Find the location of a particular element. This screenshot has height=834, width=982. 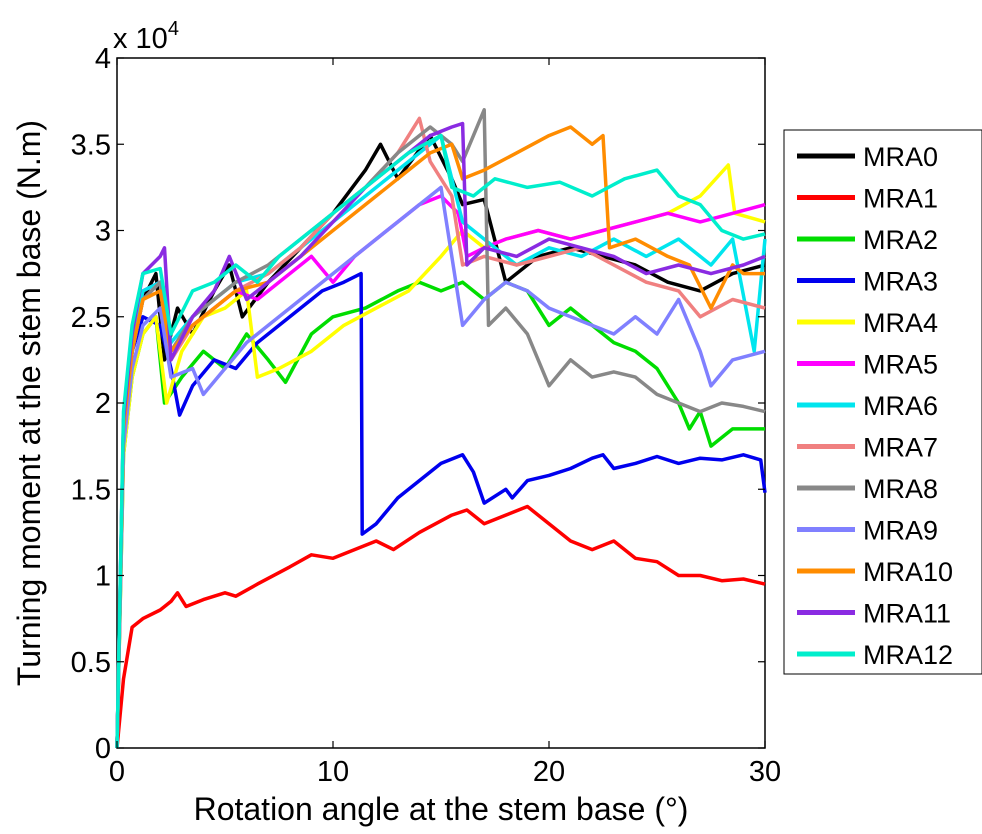

legend-label-mra3: MRA3 is located at coordinates (900, 282).